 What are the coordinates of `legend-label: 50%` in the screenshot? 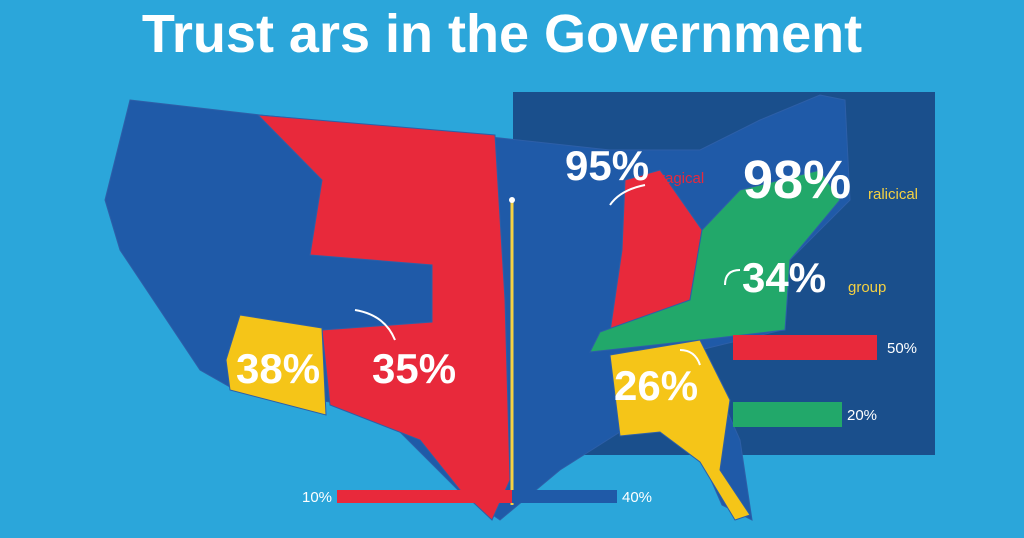 It's located at (902, 348).